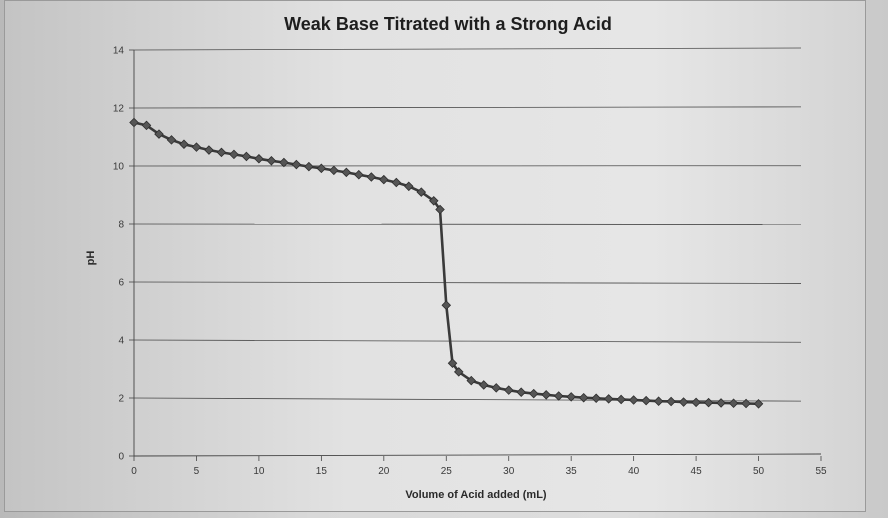  I want to click on x-tick-label: 40, so click(634, 471).